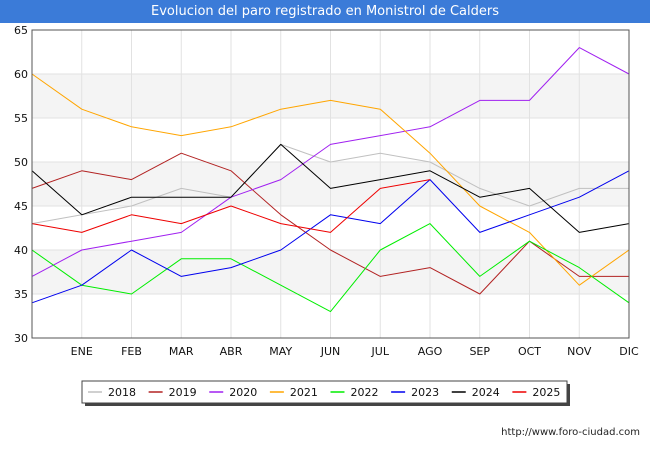  Describe the element at coordinates (21, 118) in the screenshot. I see `y-tick-label: 55` at that location.